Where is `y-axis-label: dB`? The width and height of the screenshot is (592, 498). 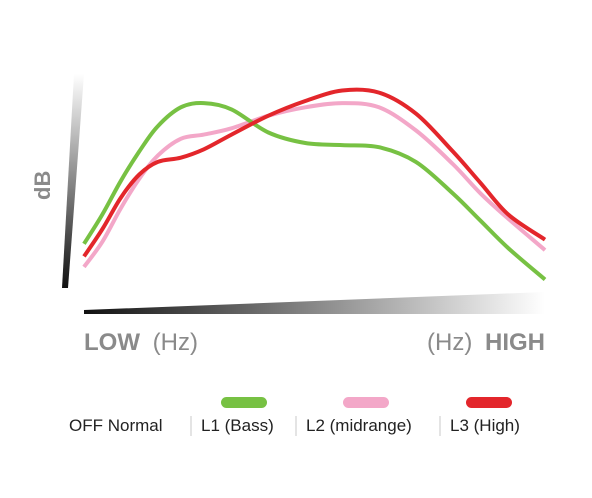
y-axis-label: dB is located at coordinates (42, 185).